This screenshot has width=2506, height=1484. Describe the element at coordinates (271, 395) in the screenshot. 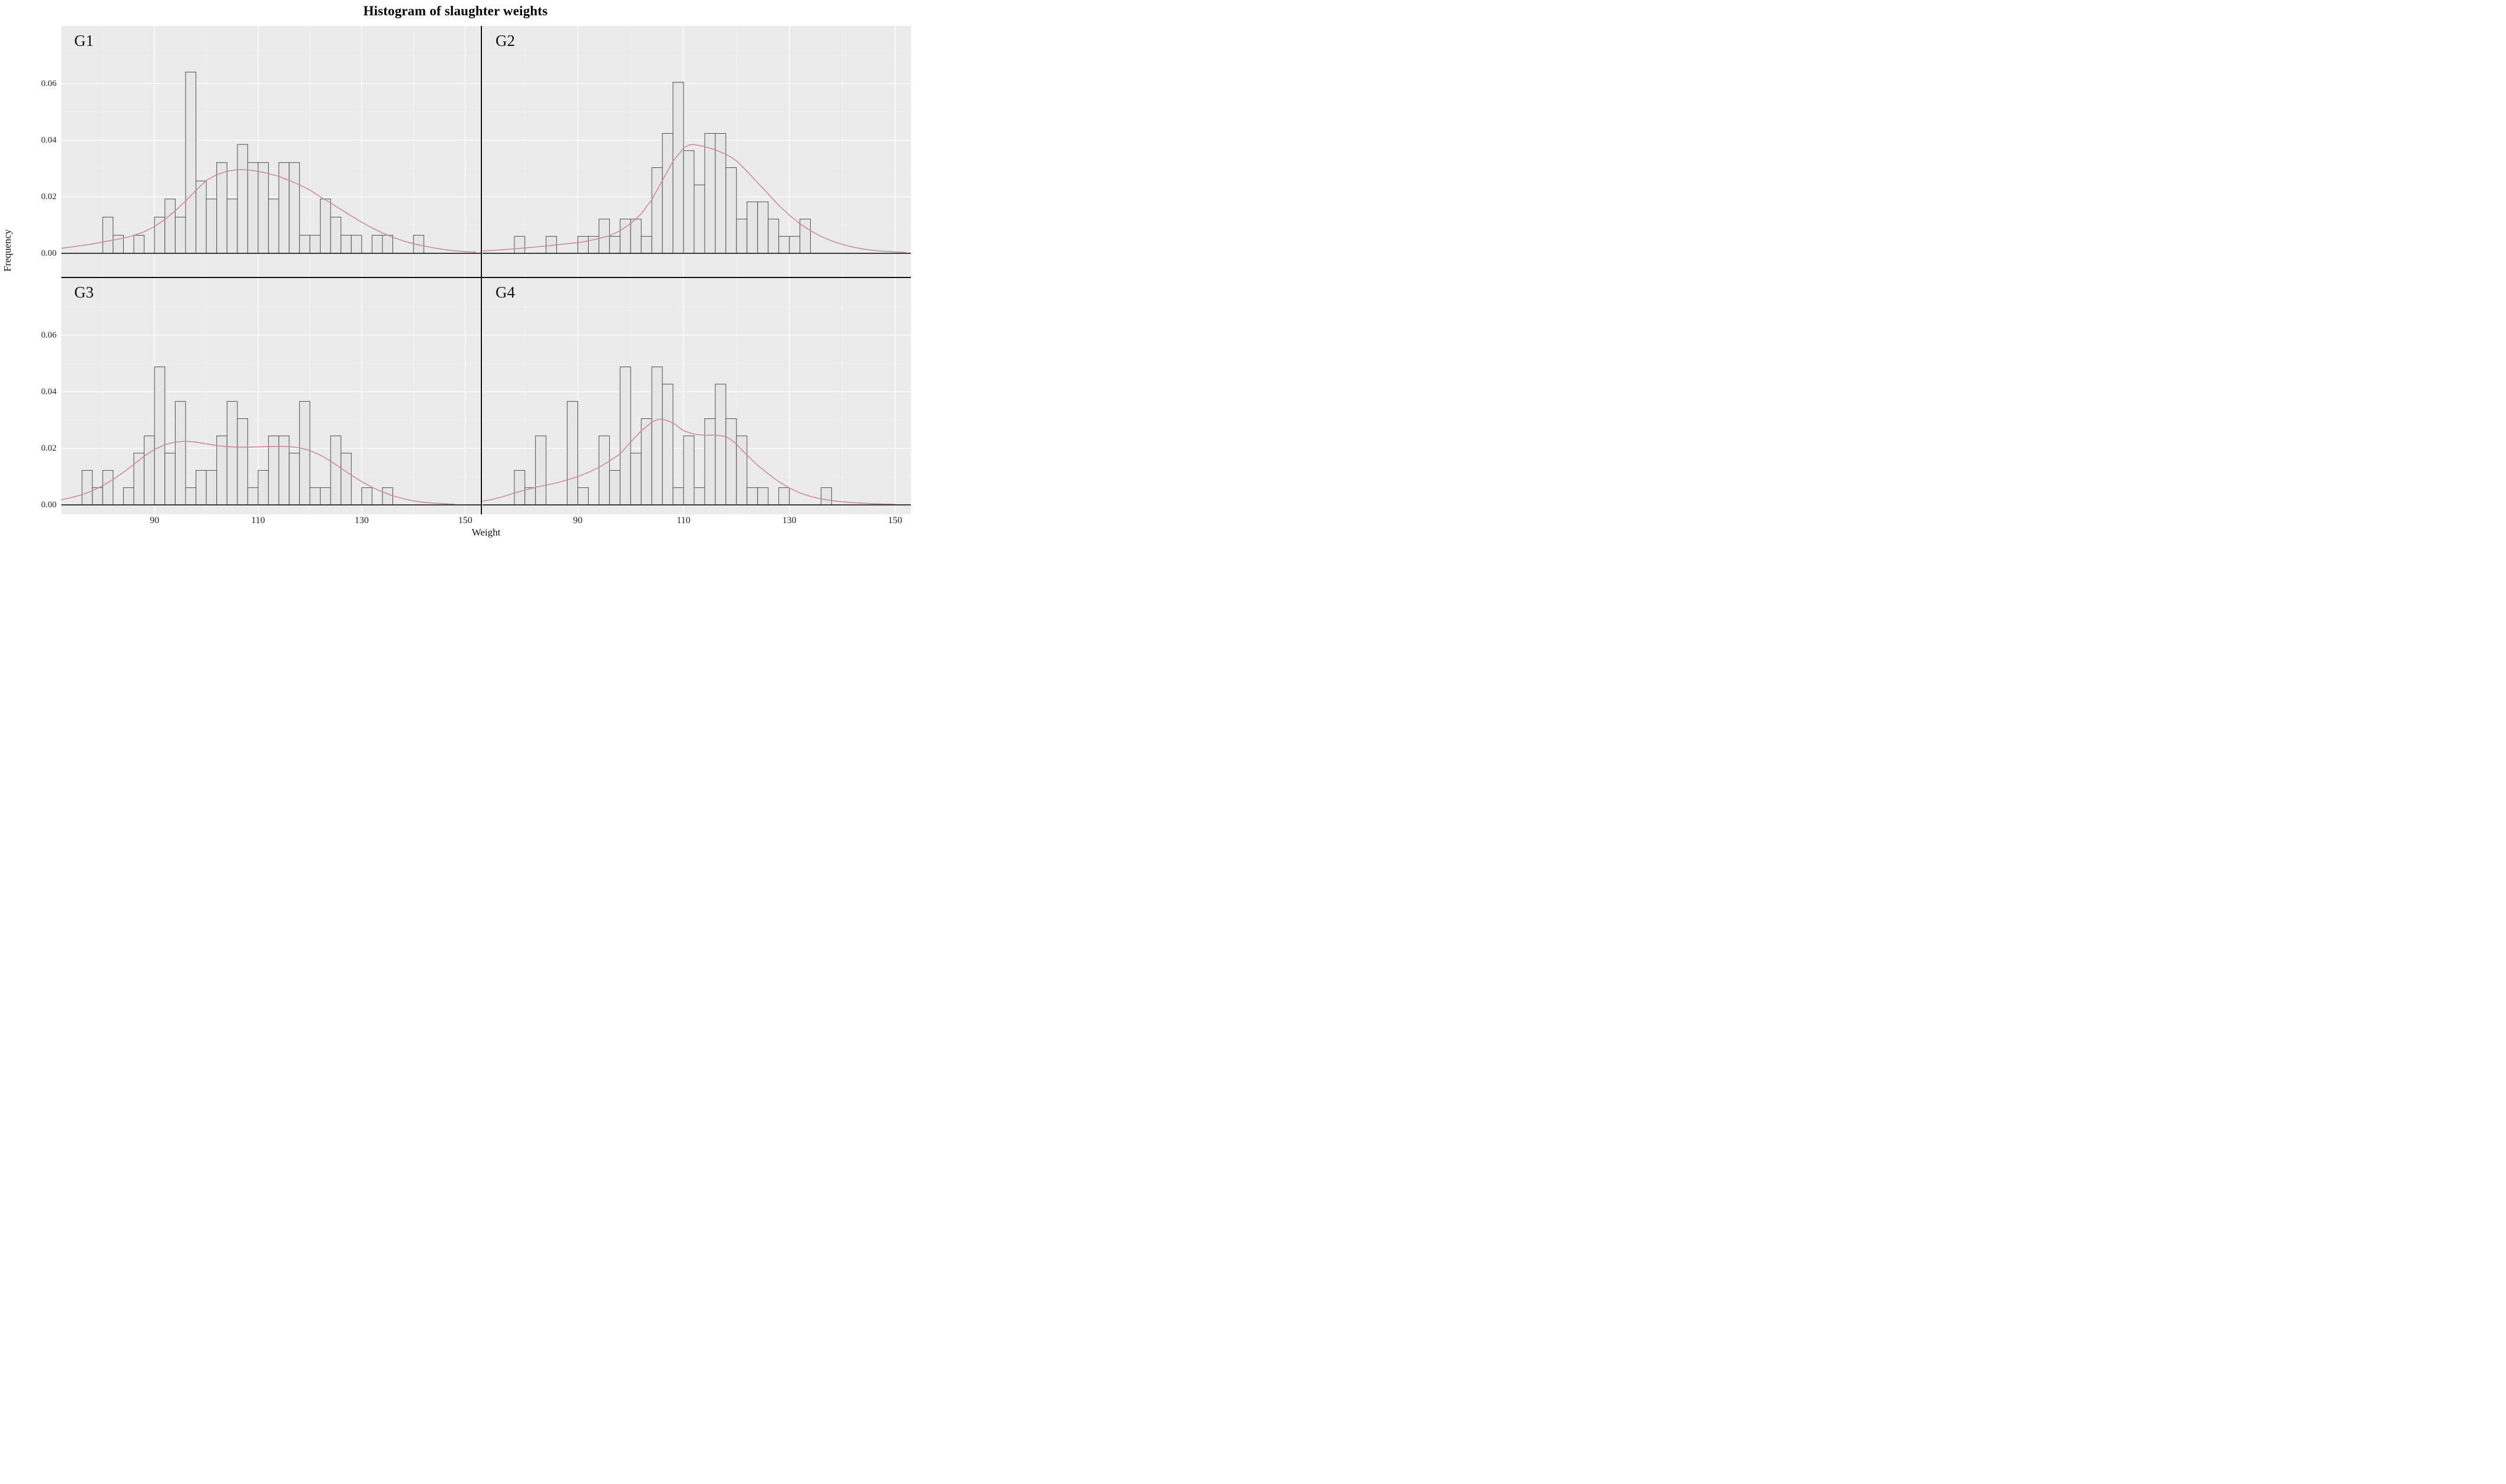

I see `panel-g3: G3` at that location.